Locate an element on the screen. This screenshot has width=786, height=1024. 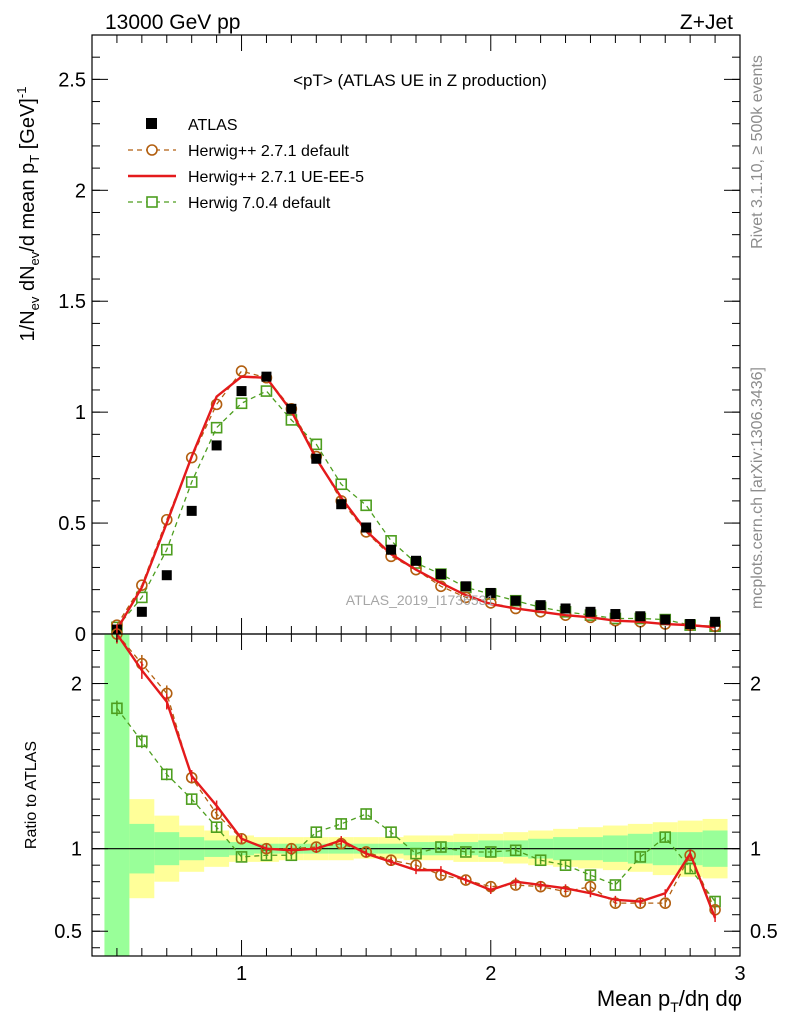
main-ylabel: 1/Nev dNev/d mean pT [GeV]-1 is located at coordinates (28, 214).